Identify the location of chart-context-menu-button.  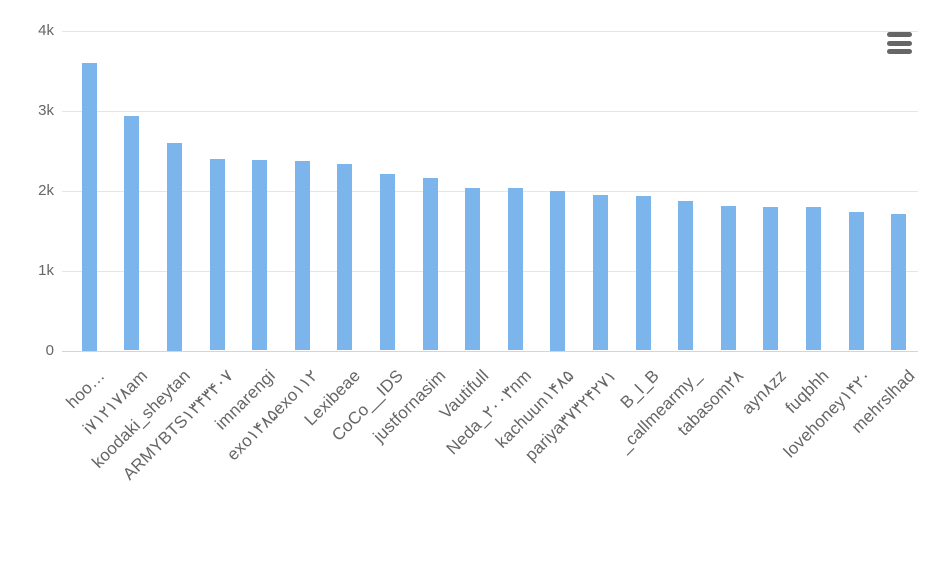
(900, 43).